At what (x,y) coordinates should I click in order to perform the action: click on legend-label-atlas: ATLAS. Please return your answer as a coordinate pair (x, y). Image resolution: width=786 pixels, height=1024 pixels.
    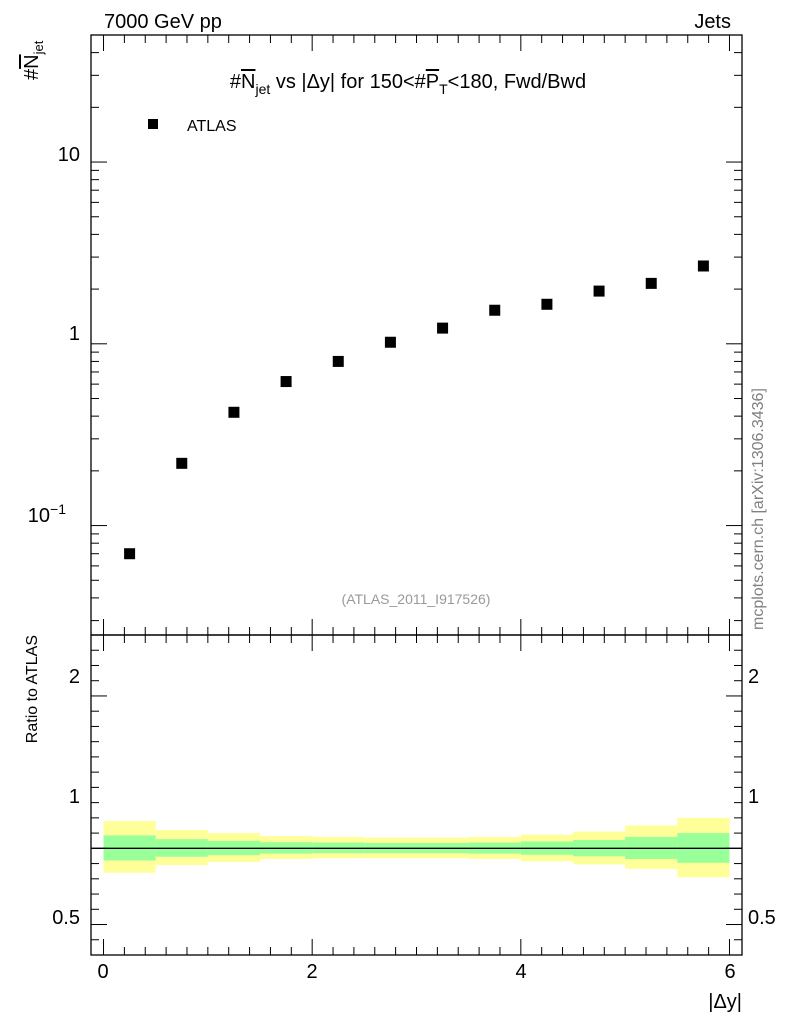
    Looking at the image, I should click on (212, 126).